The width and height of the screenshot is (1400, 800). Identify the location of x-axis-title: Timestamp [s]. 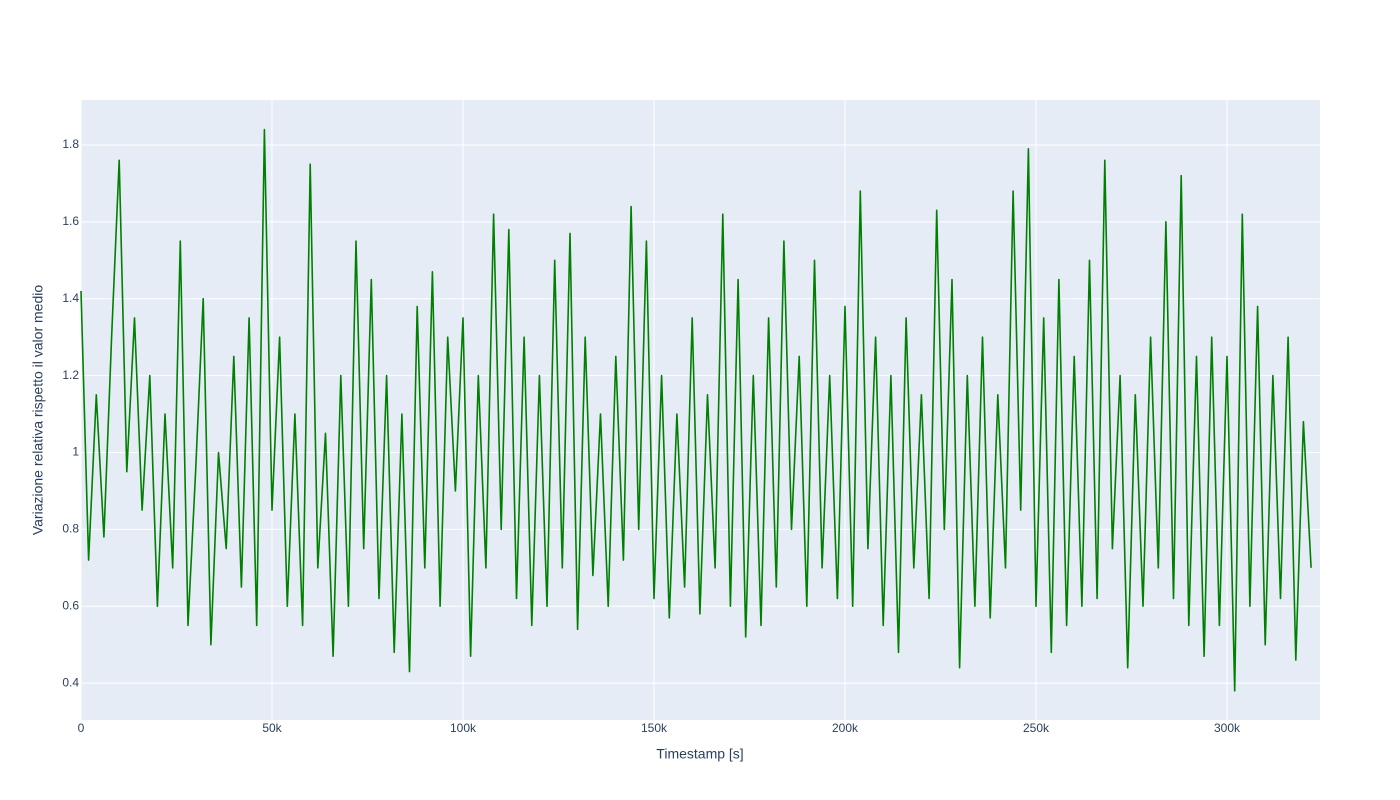
(699, 754).